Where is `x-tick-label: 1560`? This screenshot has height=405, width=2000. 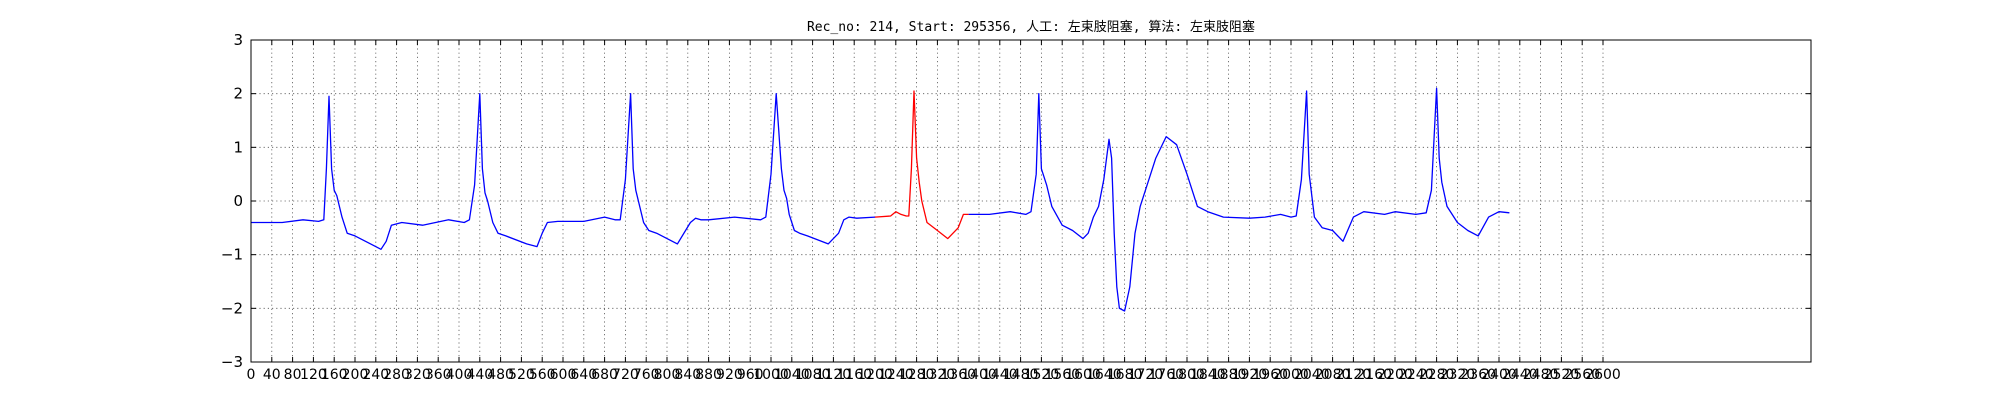
x-tick-label: 1560 is located at coordinates (1062, 375).